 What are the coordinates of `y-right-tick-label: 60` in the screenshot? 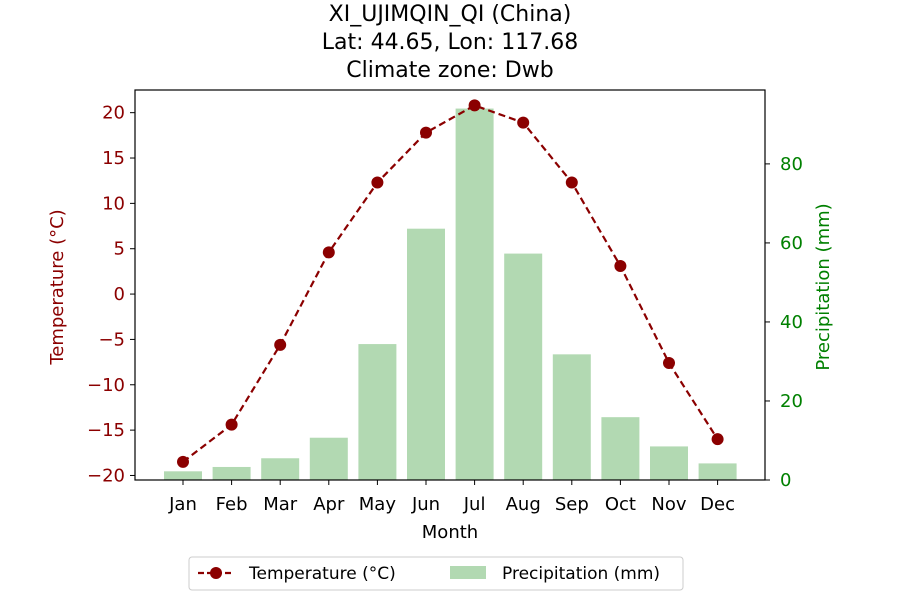 It's located at (791, 243).